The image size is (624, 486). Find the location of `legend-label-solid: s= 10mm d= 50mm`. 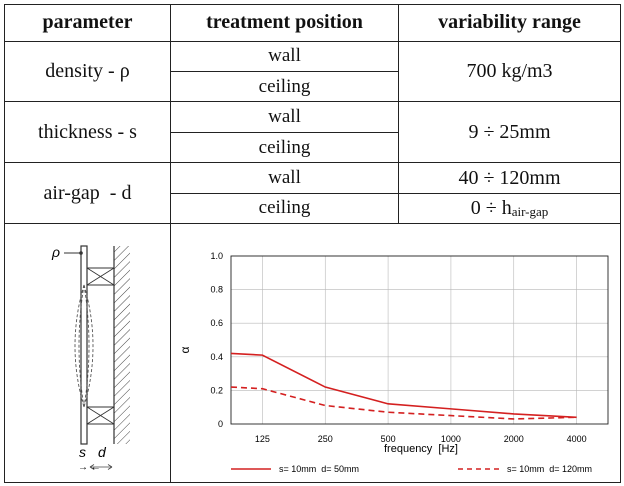

legend-label-solid: s= 10mm d= 50mm is located at coordinates (319, 468).